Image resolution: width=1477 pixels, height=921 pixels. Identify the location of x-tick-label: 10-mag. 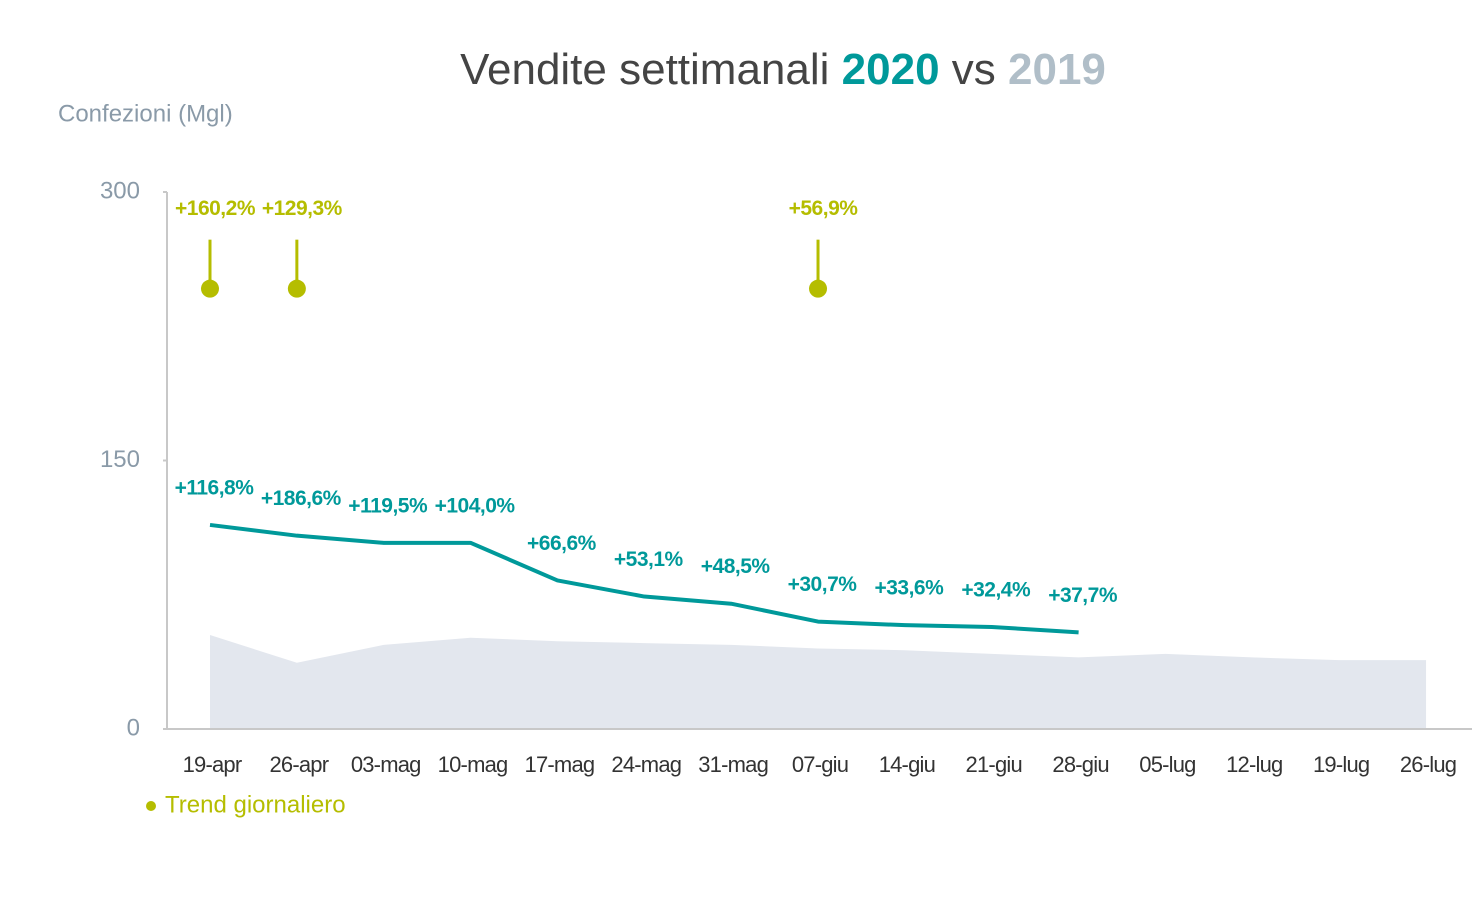
(473, 764).